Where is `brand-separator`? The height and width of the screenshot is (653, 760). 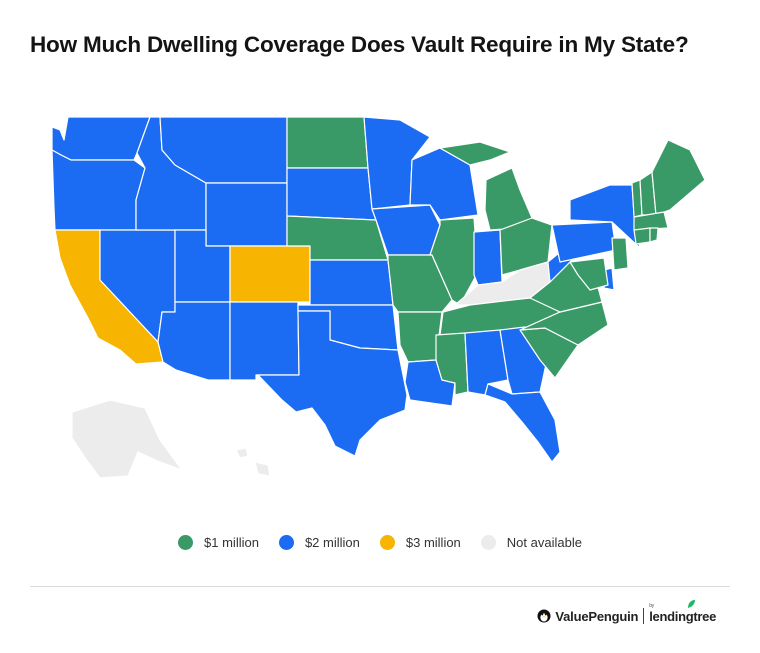 brand-separator is located at coordinates (644, 616).